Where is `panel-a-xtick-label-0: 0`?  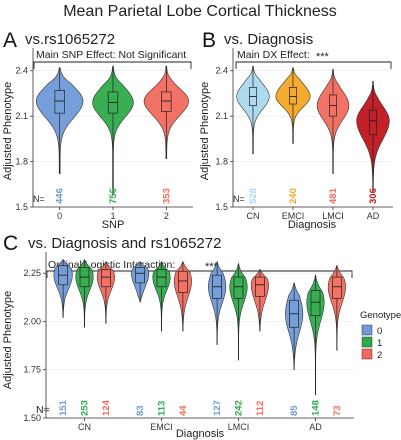
panel-a-xtick-label-0: 0 is located at coordinates (59, 216).